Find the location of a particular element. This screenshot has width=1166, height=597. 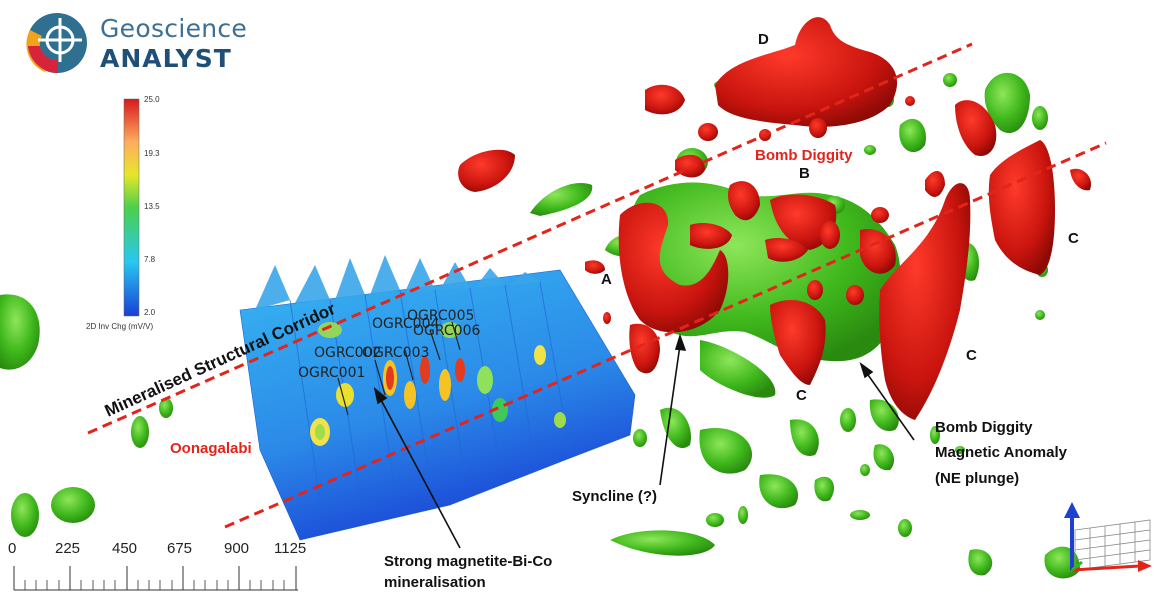

syncline-label: Syncline (?) is located at coordinates (615, 496).